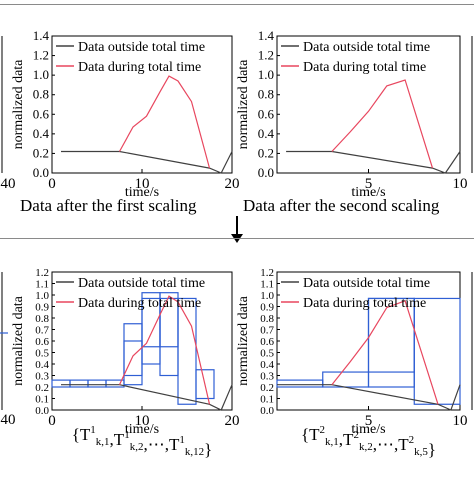  I want to click on caption-set-notation: {T2k,1,T2k,2,⋯,T2k,5}, so click(368, 441).